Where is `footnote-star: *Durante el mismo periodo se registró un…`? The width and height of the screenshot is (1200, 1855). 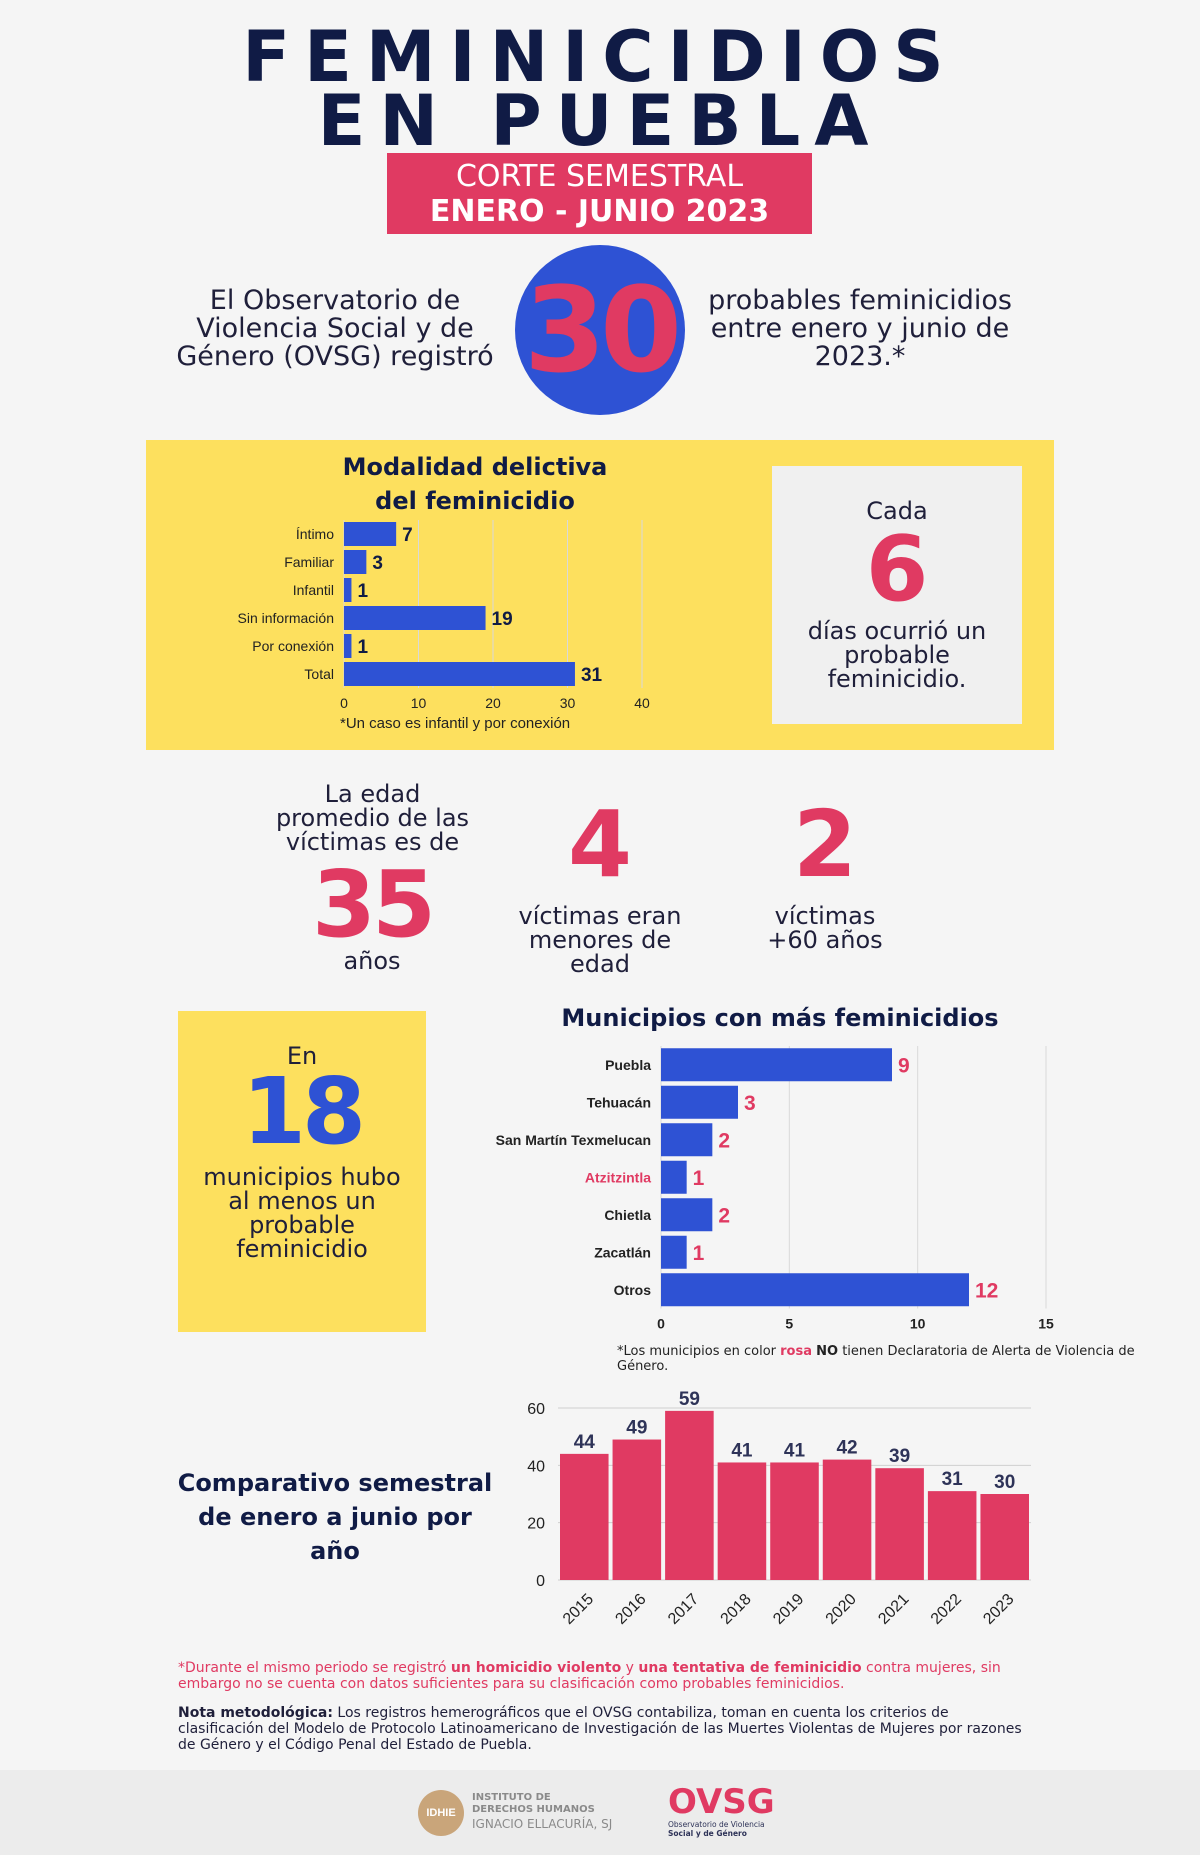 footnote-star: *Durante el mismo periodo se registró un… is located at coordinates (603, 1676).